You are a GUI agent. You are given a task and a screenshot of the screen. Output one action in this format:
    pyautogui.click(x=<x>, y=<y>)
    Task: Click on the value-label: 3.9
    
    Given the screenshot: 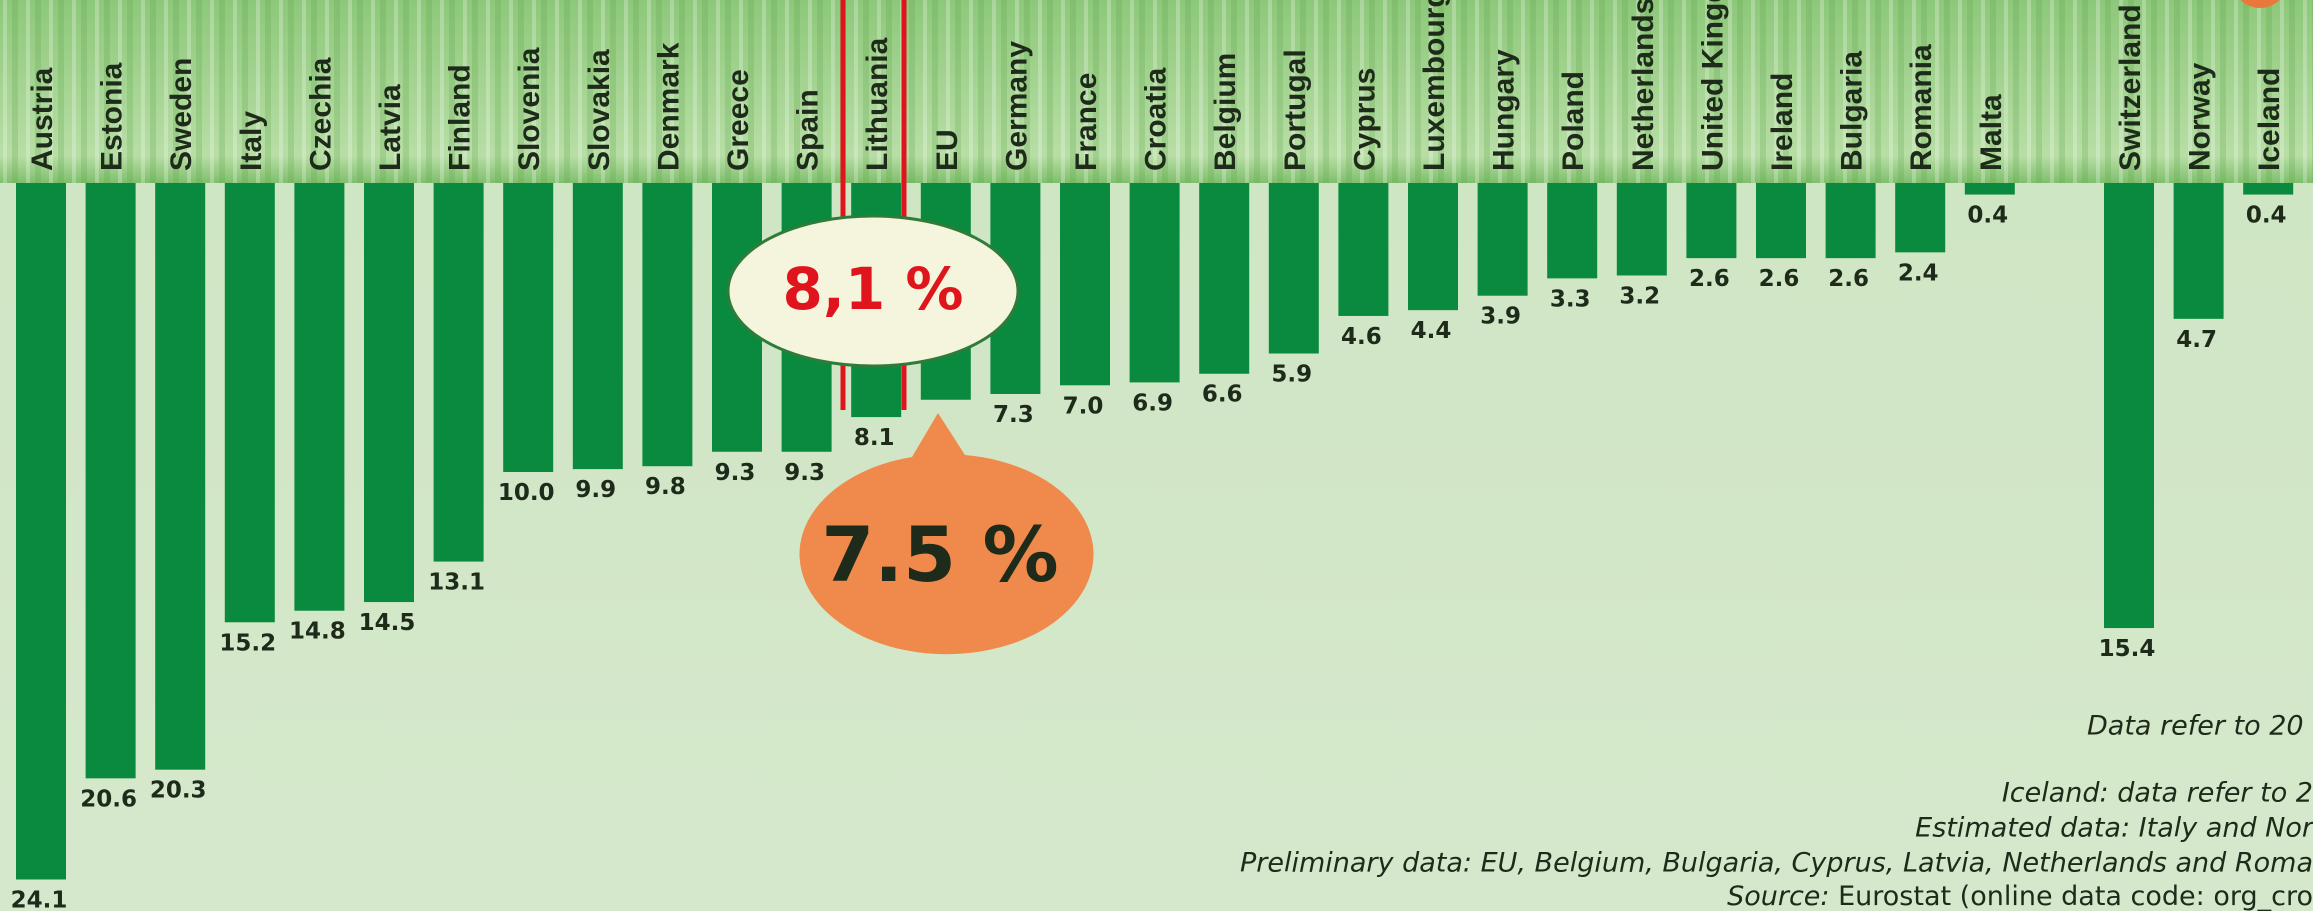 What is the action you would take?
    pyautogui.click(x=1500, y=317)
    